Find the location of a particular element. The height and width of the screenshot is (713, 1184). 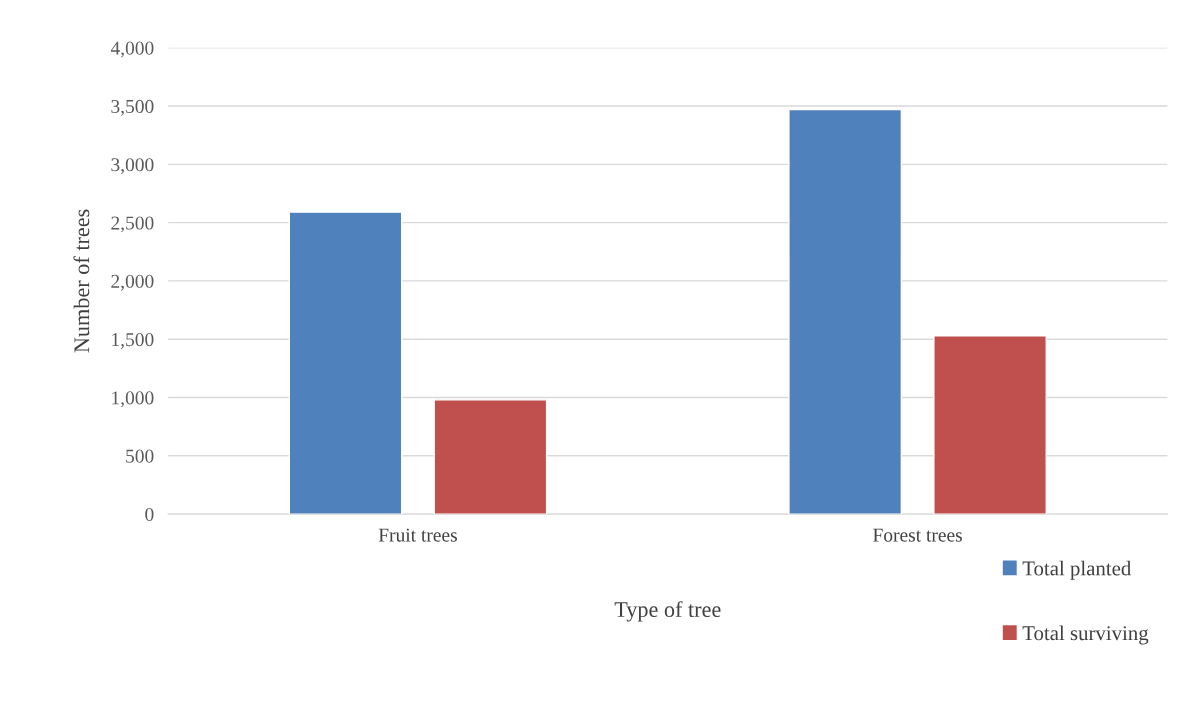

y-tick-label: 3,000 is located at coordinates (132, 166).